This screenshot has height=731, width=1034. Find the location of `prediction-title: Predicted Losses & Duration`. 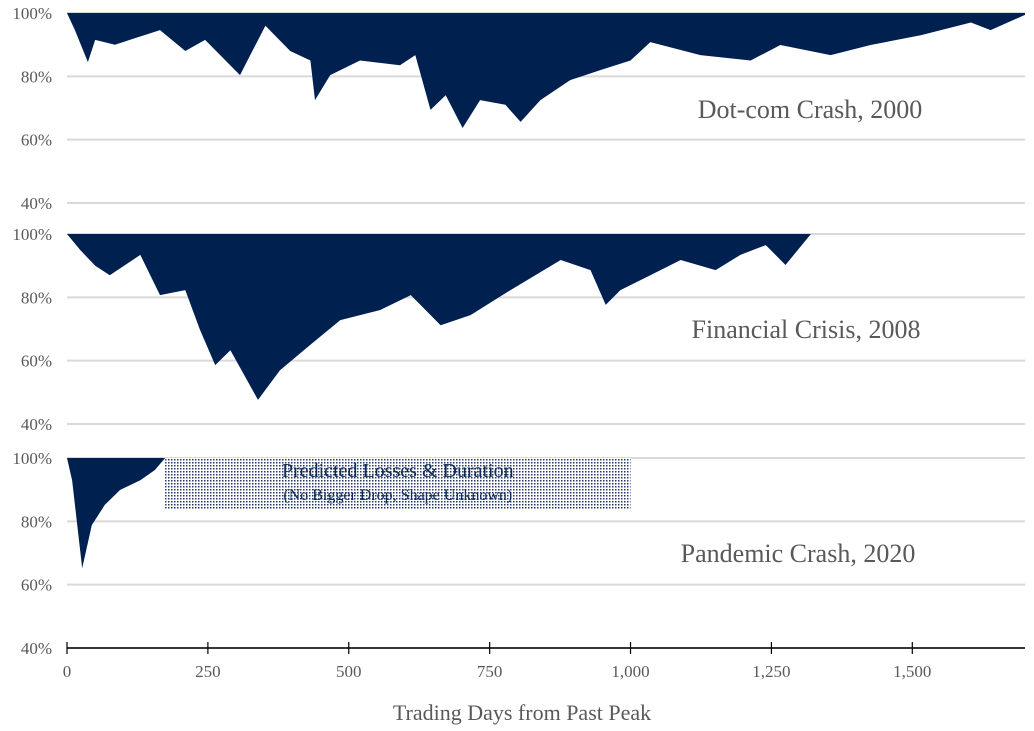

prediction-title: Predicted Losses & Duration is located at coordinates (398, 471).